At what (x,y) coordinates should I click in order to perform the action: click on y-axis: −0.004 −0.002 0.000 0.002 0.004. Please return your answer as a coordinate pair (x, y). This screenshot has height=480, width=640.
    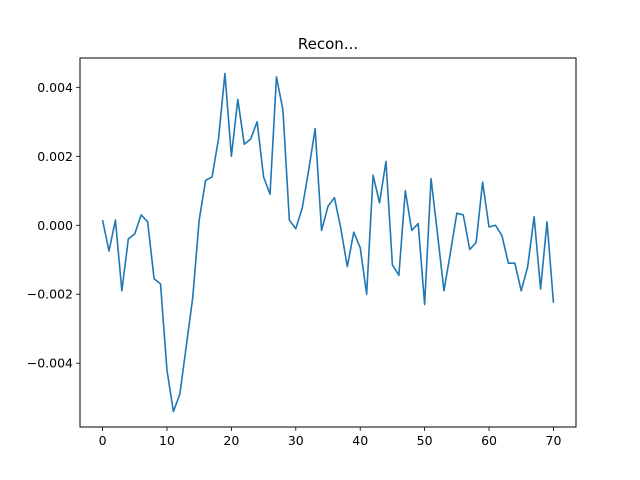
    Looking at the image, I should click on (53, 225).